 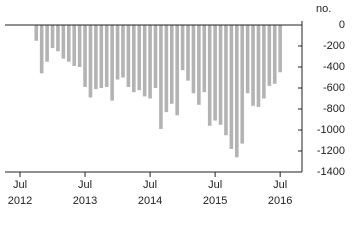 I want to click on x-tick-year: 2015, so click(x=215, y=201).